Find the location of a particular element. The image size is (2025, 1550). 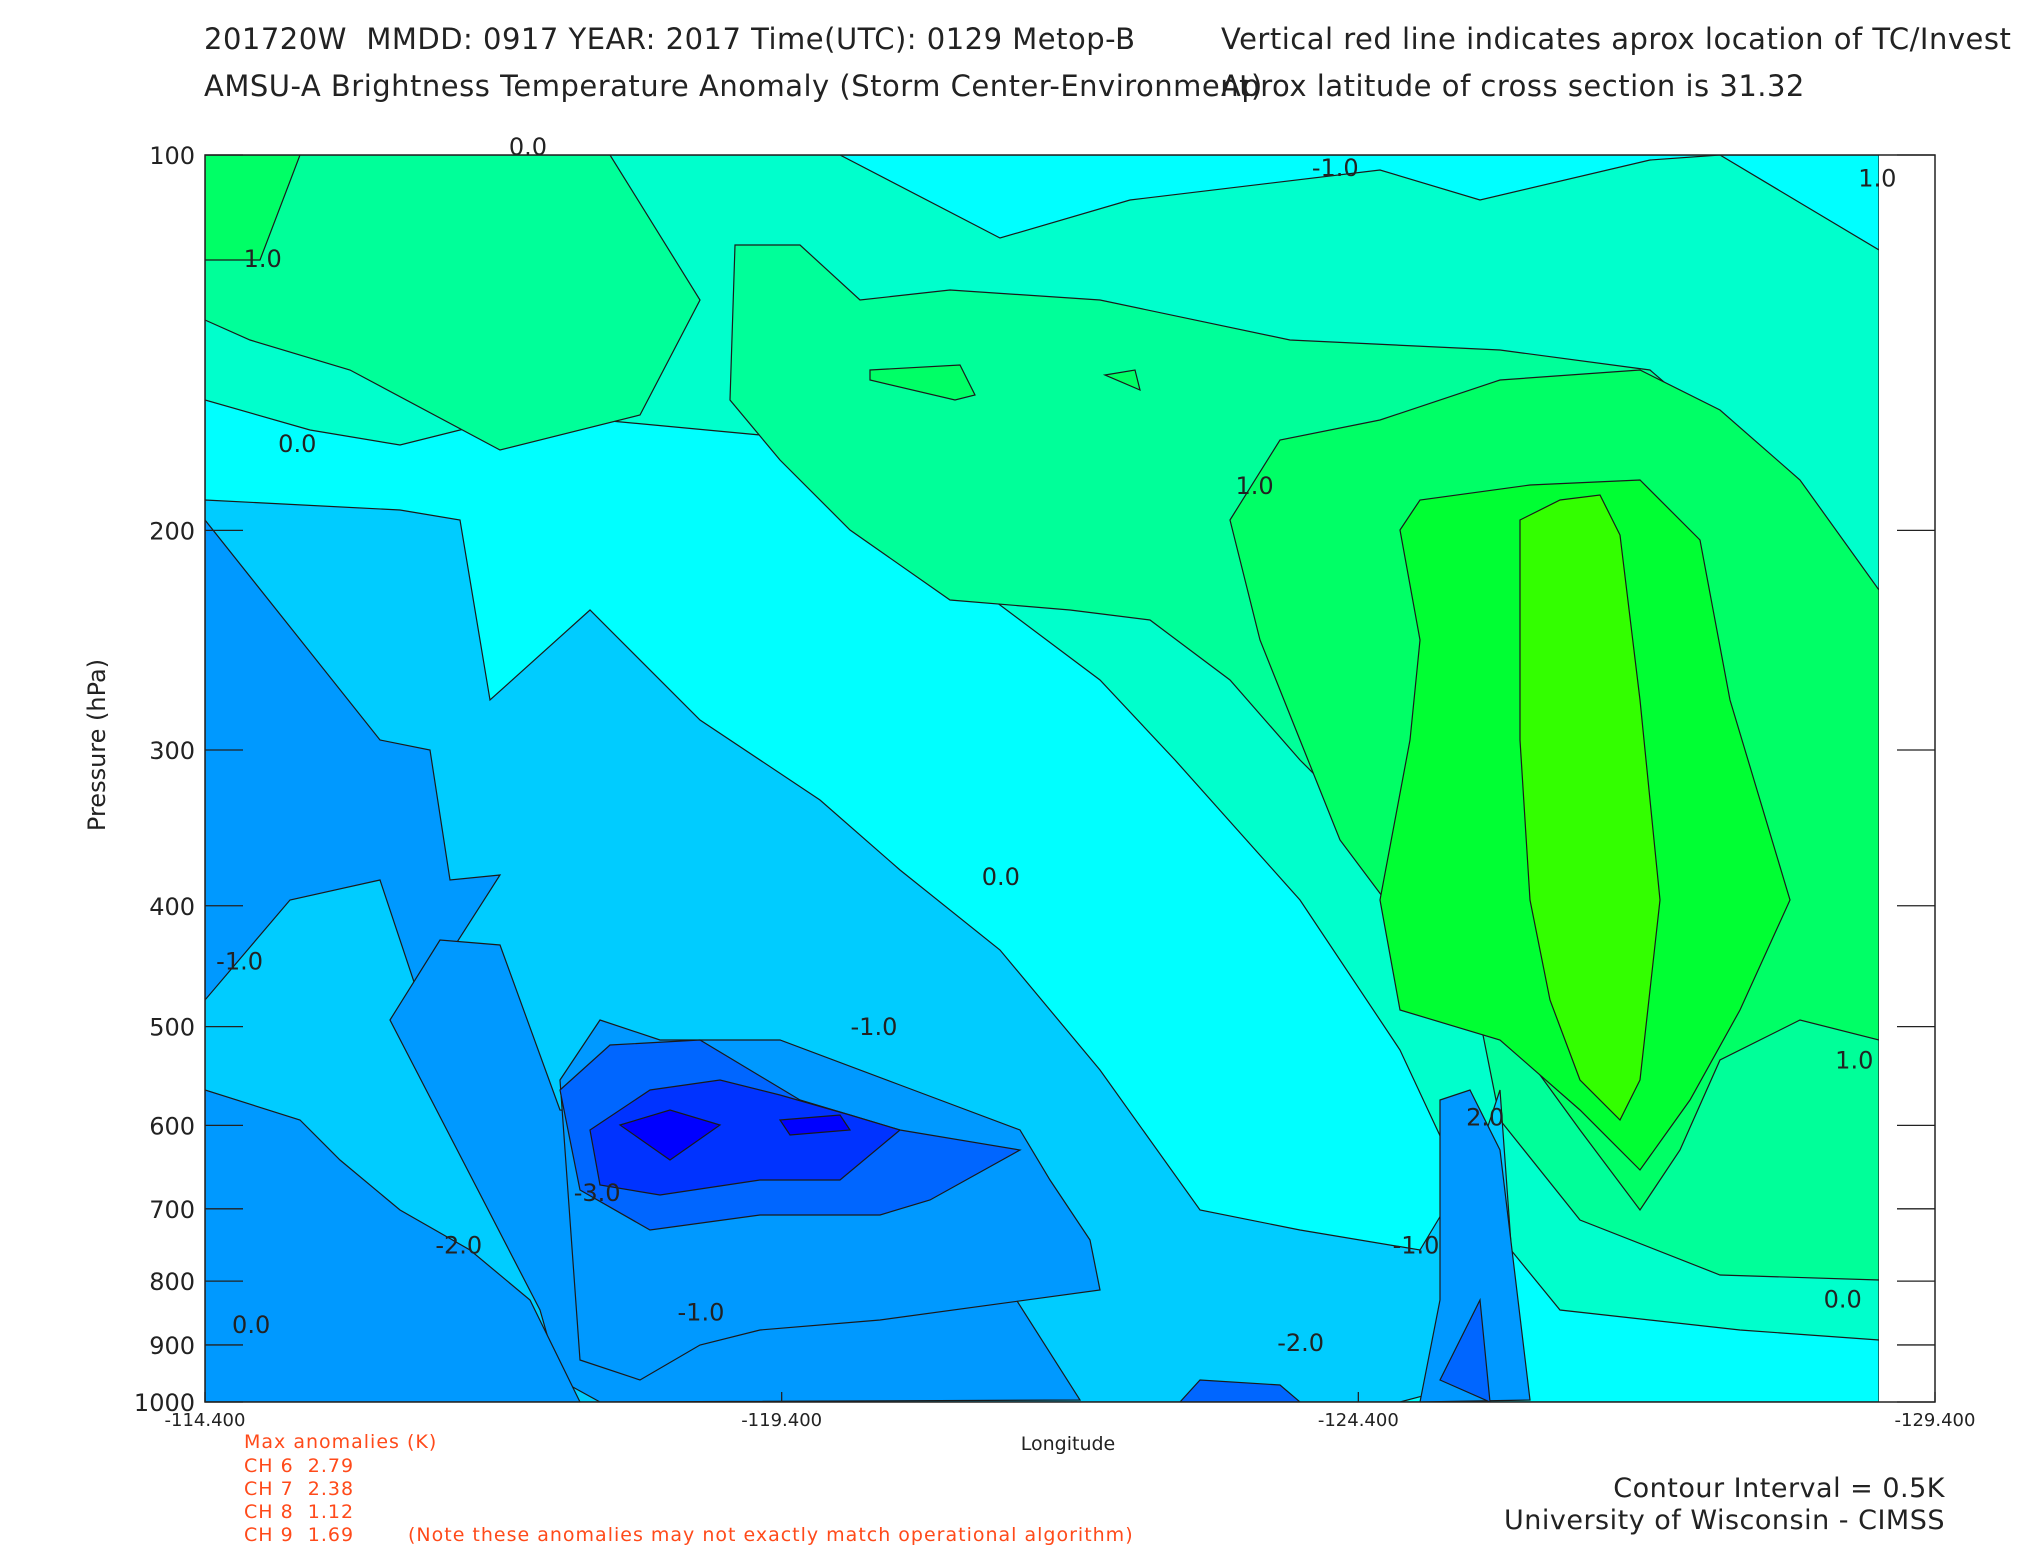

anomaly-row-ch9: CH 9 1.69 is located at coordinates (299, 1535).